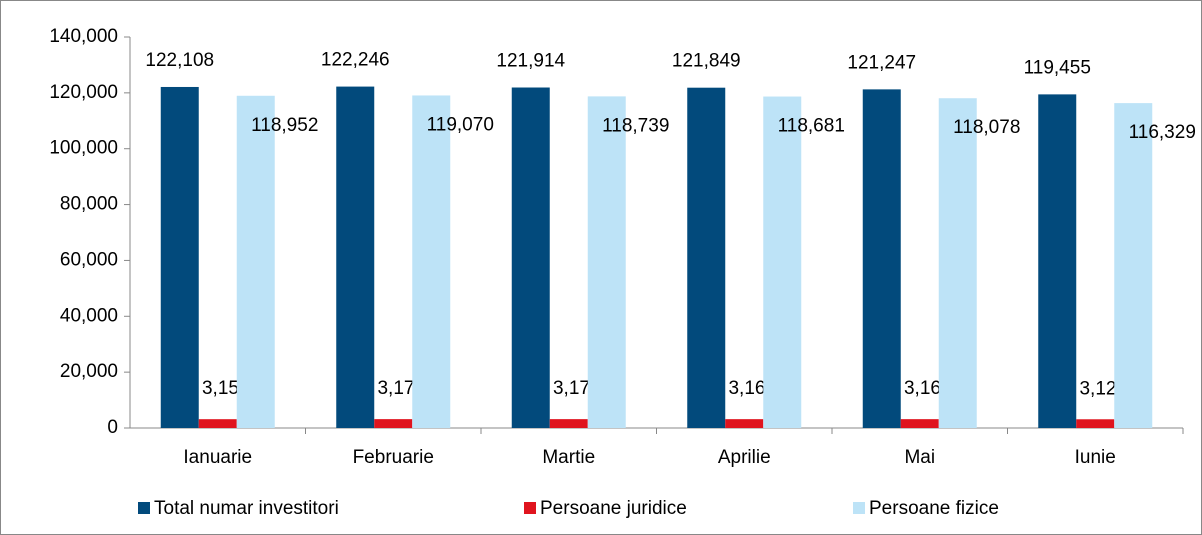  What do you see at coordinates (1162, 132) in the screenshot?
I see `data-label: 116,329` at bounding box center [1162, 132].